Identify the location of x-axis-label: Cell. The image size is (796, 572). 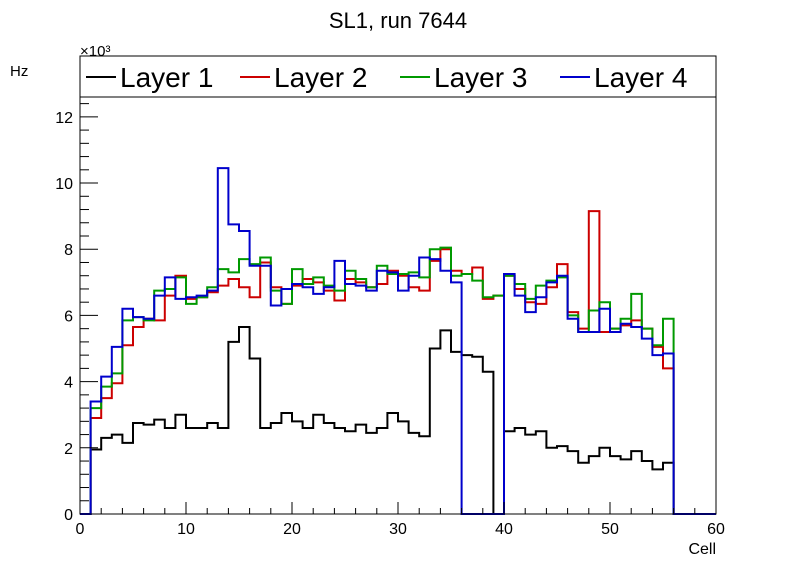
(702, 549).